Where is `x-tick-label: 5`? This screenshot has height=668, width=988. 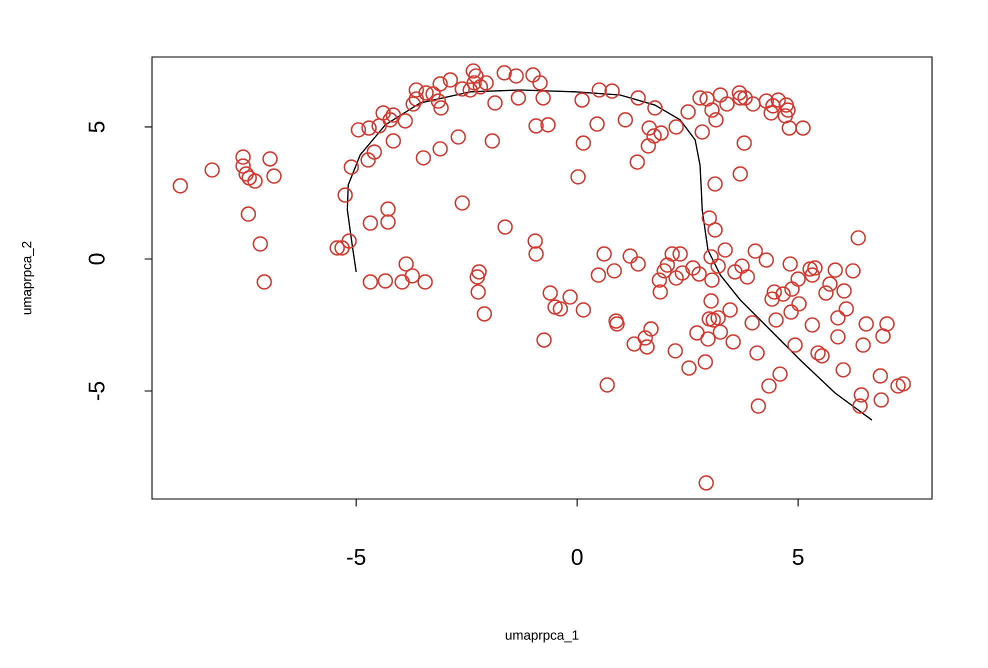 x-tick-label: 5 is located at coordinates (798, 557).